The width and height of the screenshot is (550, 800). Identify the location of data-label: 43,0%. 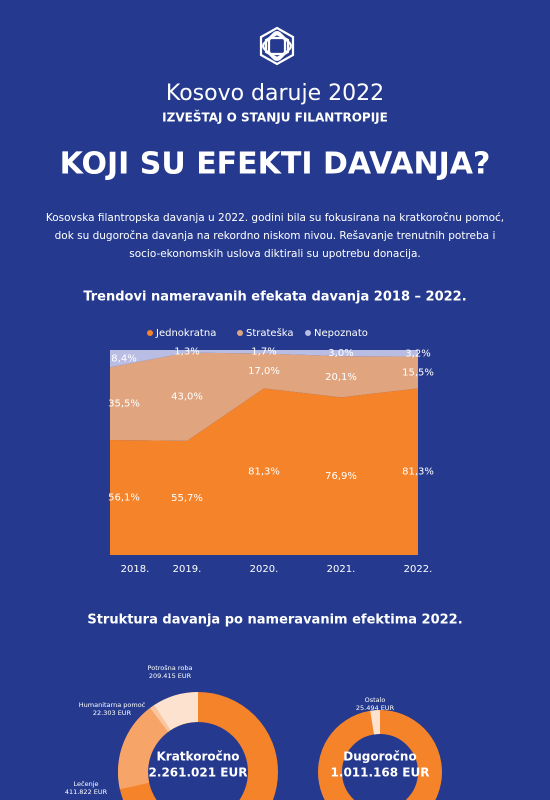
(187, 397).